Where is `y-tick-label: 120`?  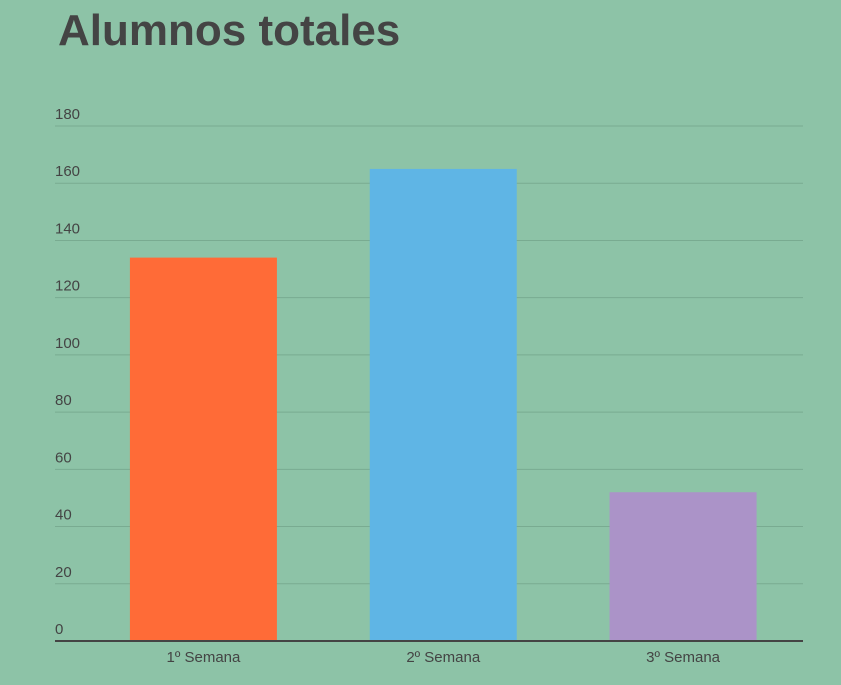
y-tick-label: 120 is located at coordinates (67, 286).